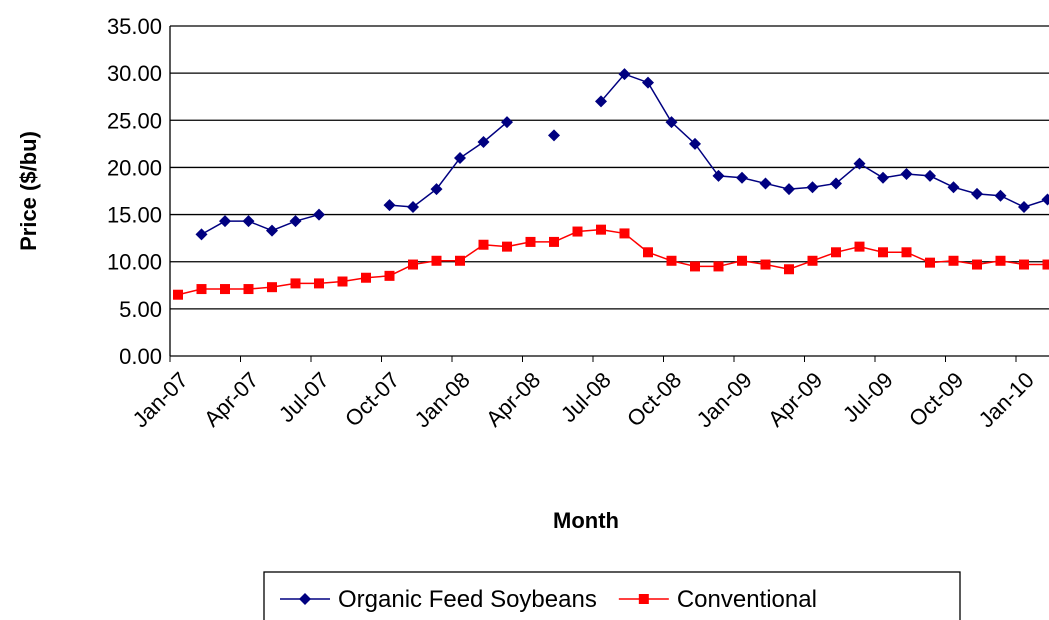  I want to click on y-tick-label: 35.00, so click(134, 26).